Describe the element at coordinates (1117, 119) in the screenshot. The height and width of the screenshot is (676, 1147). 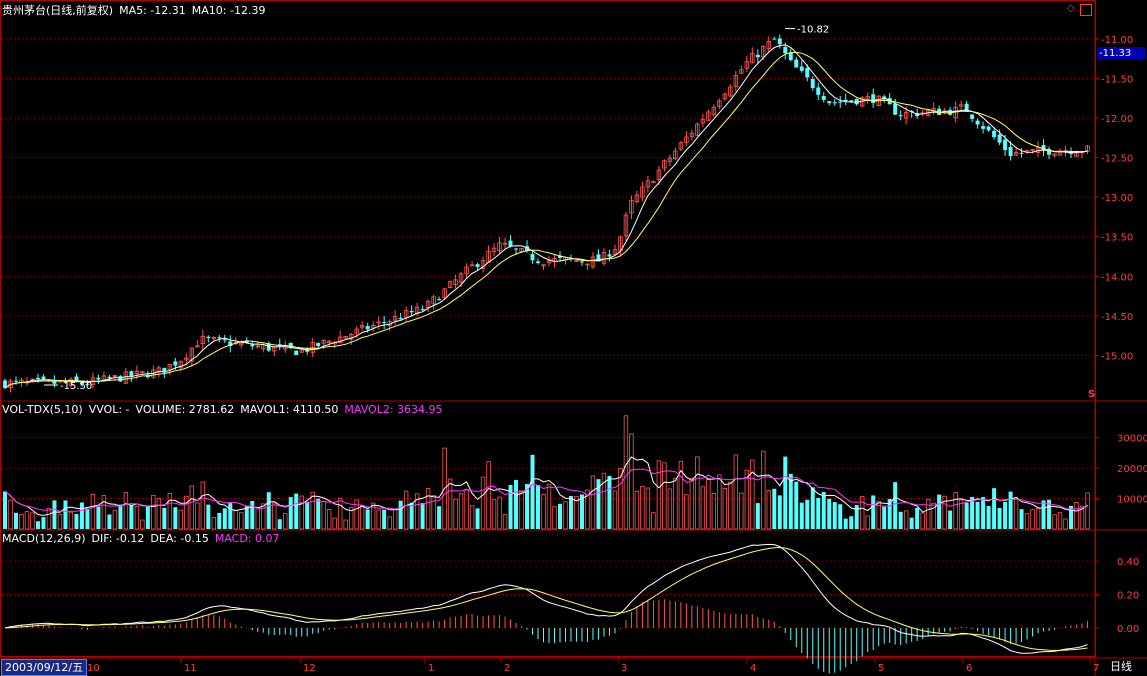
I see `price-axis-label: -12.00` at that location.